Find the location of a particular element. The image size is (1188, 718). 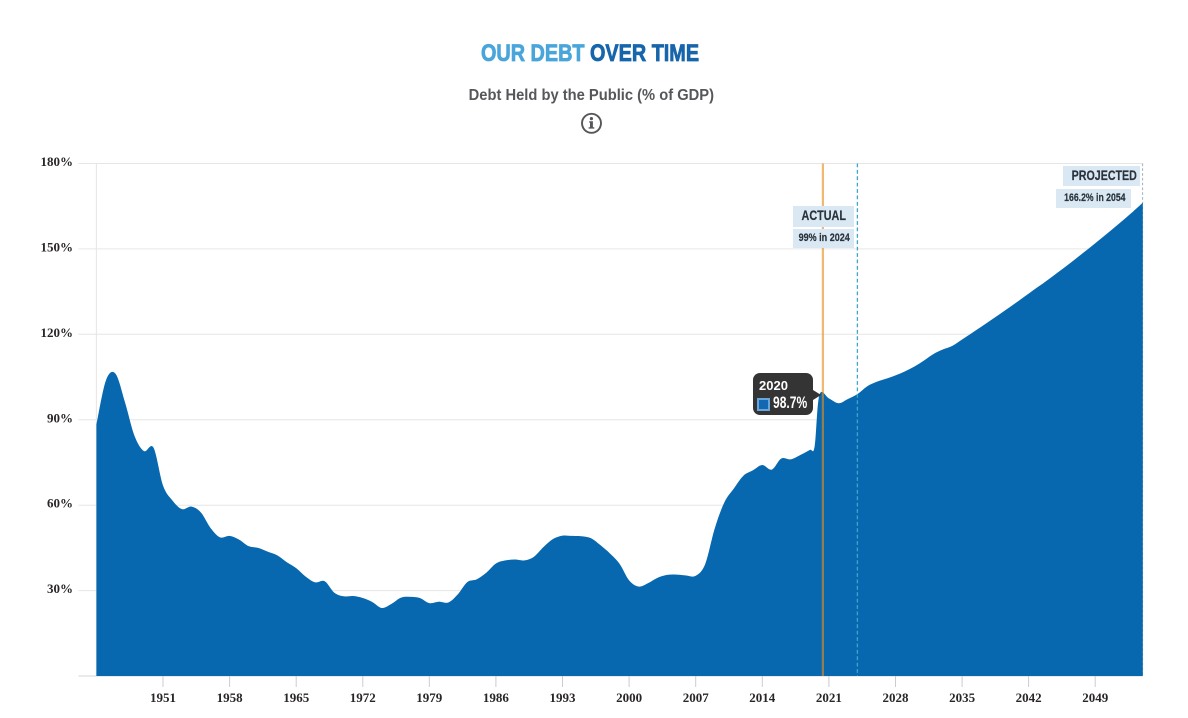

svg-text: 2021 is located at coordinates (829, 697).